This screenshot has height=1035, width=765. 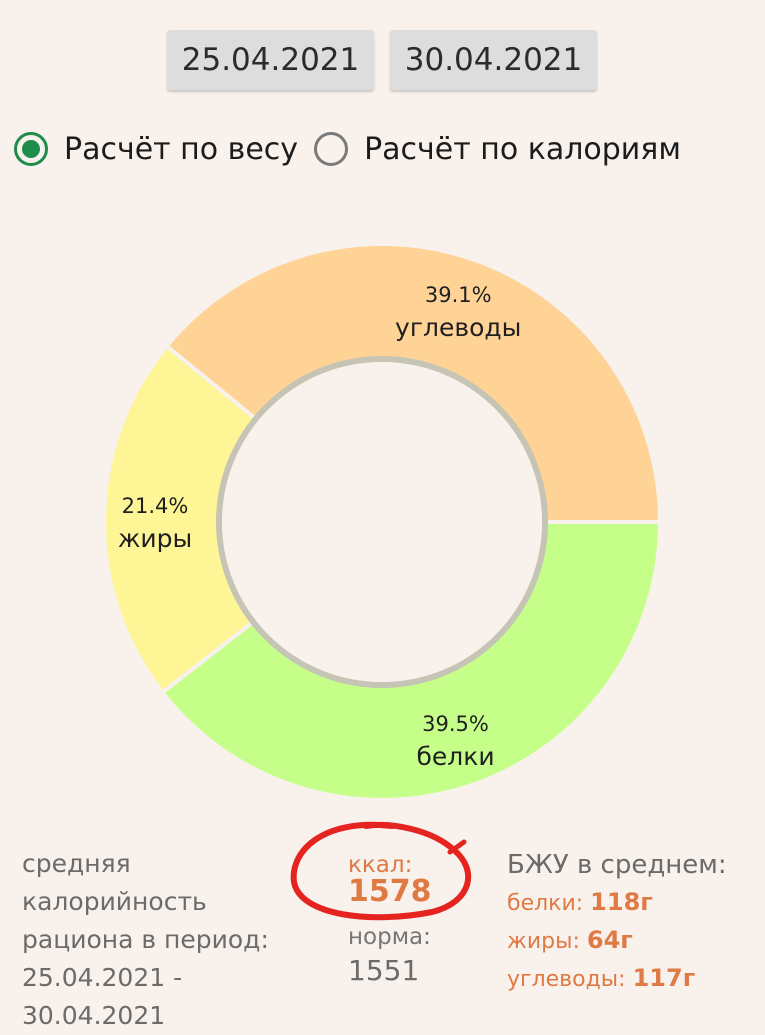 I want to click on radio-by-weight: Расчёт по весу, so click(x=156, y=149).